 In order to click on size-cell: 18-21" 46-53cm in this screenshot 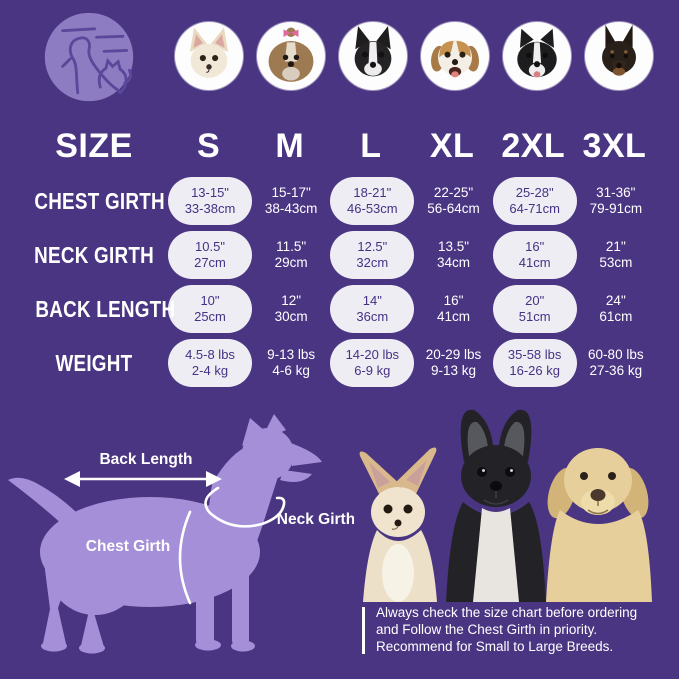, I will do `click(372, 201)`.